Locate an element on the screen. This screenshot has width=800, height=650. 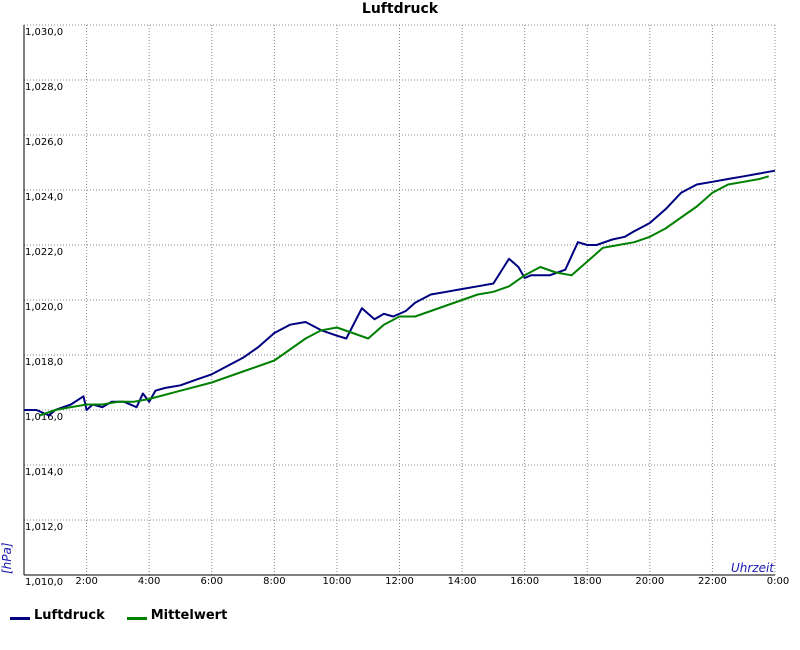
y-tick-label: 1,016,0 is located at coordinates (44, 417).